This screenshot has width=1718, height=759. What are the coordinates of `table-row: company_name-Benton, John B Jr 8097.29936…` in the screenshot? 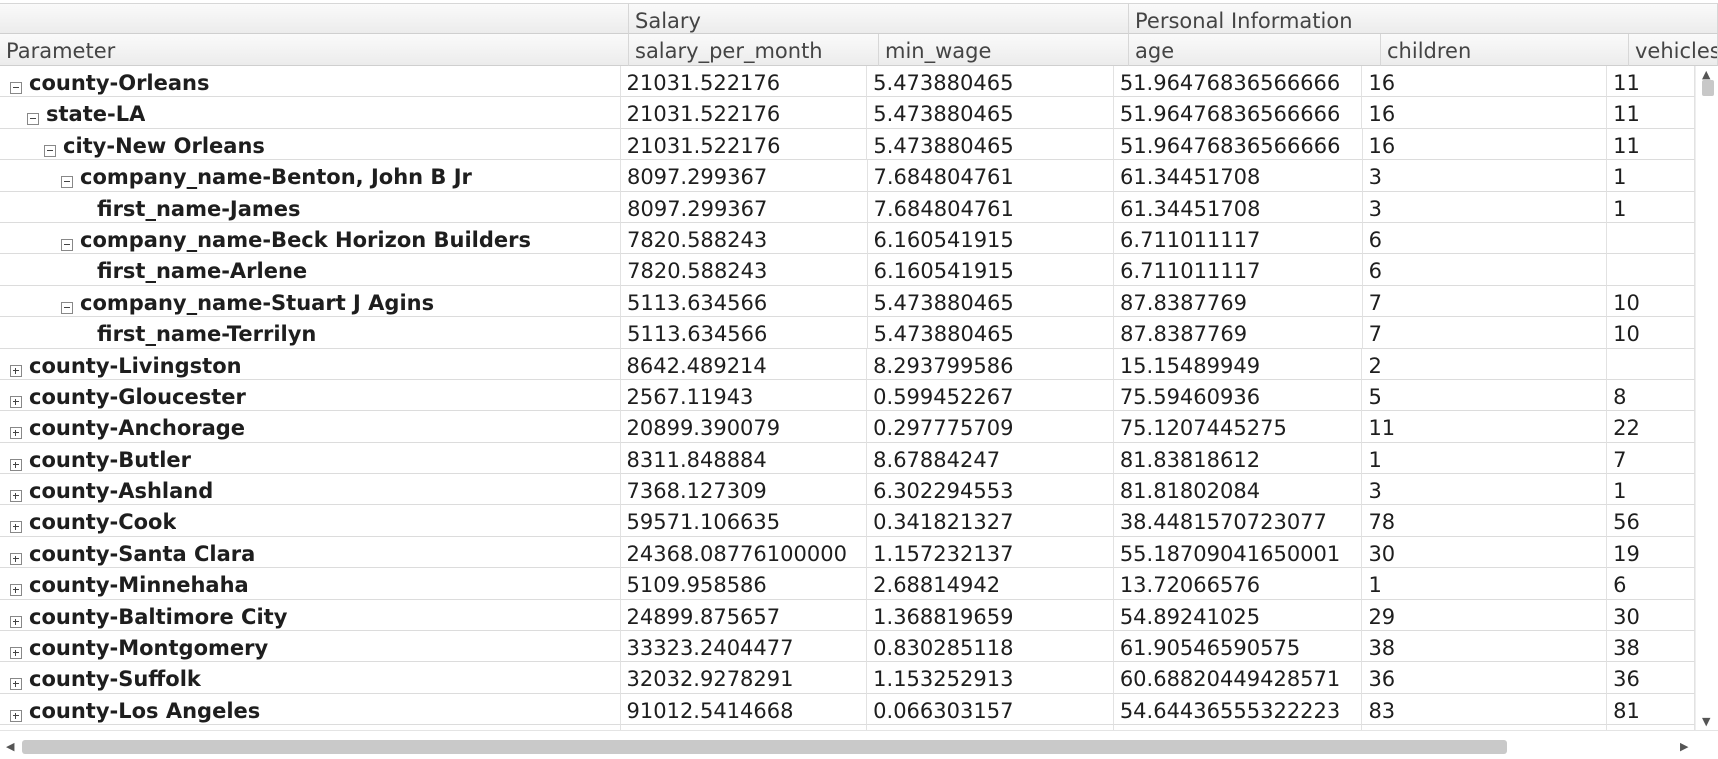 It's located at (847, 176).